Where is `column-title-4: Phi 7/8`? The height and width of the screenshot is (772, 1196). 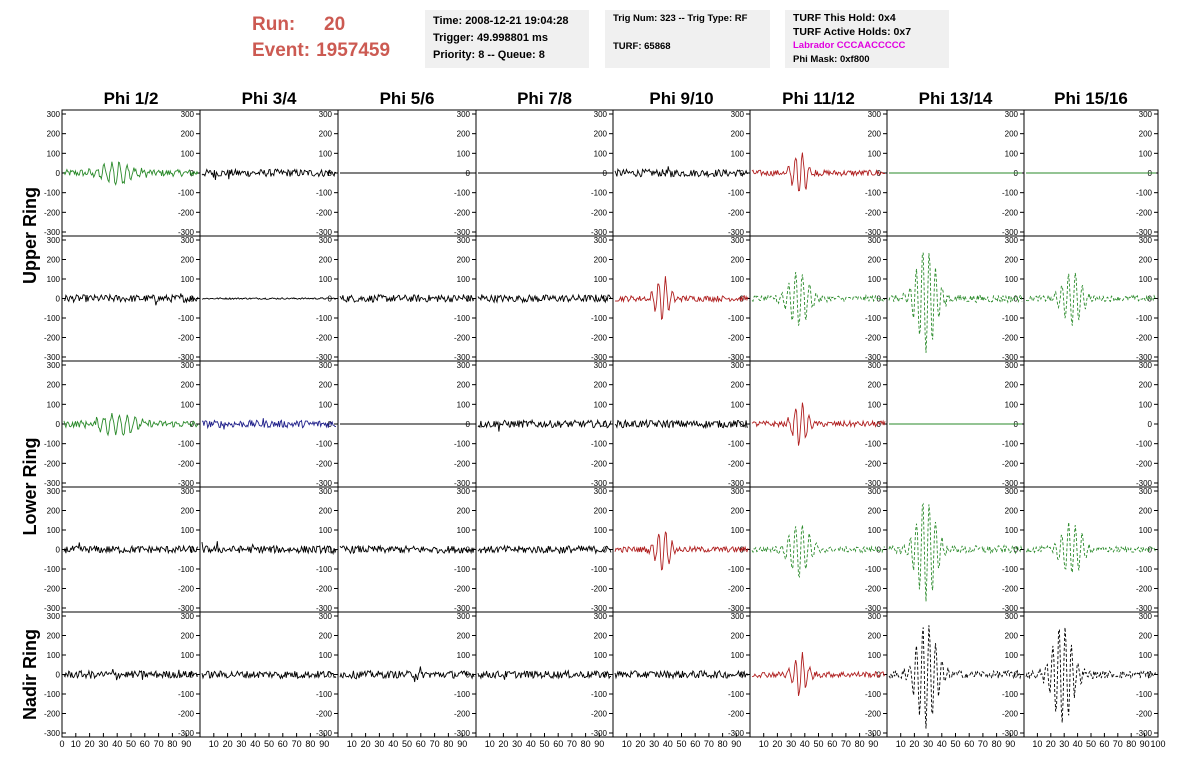
column-title-4: Phi 7/8 is located at coordinates (544, 98).